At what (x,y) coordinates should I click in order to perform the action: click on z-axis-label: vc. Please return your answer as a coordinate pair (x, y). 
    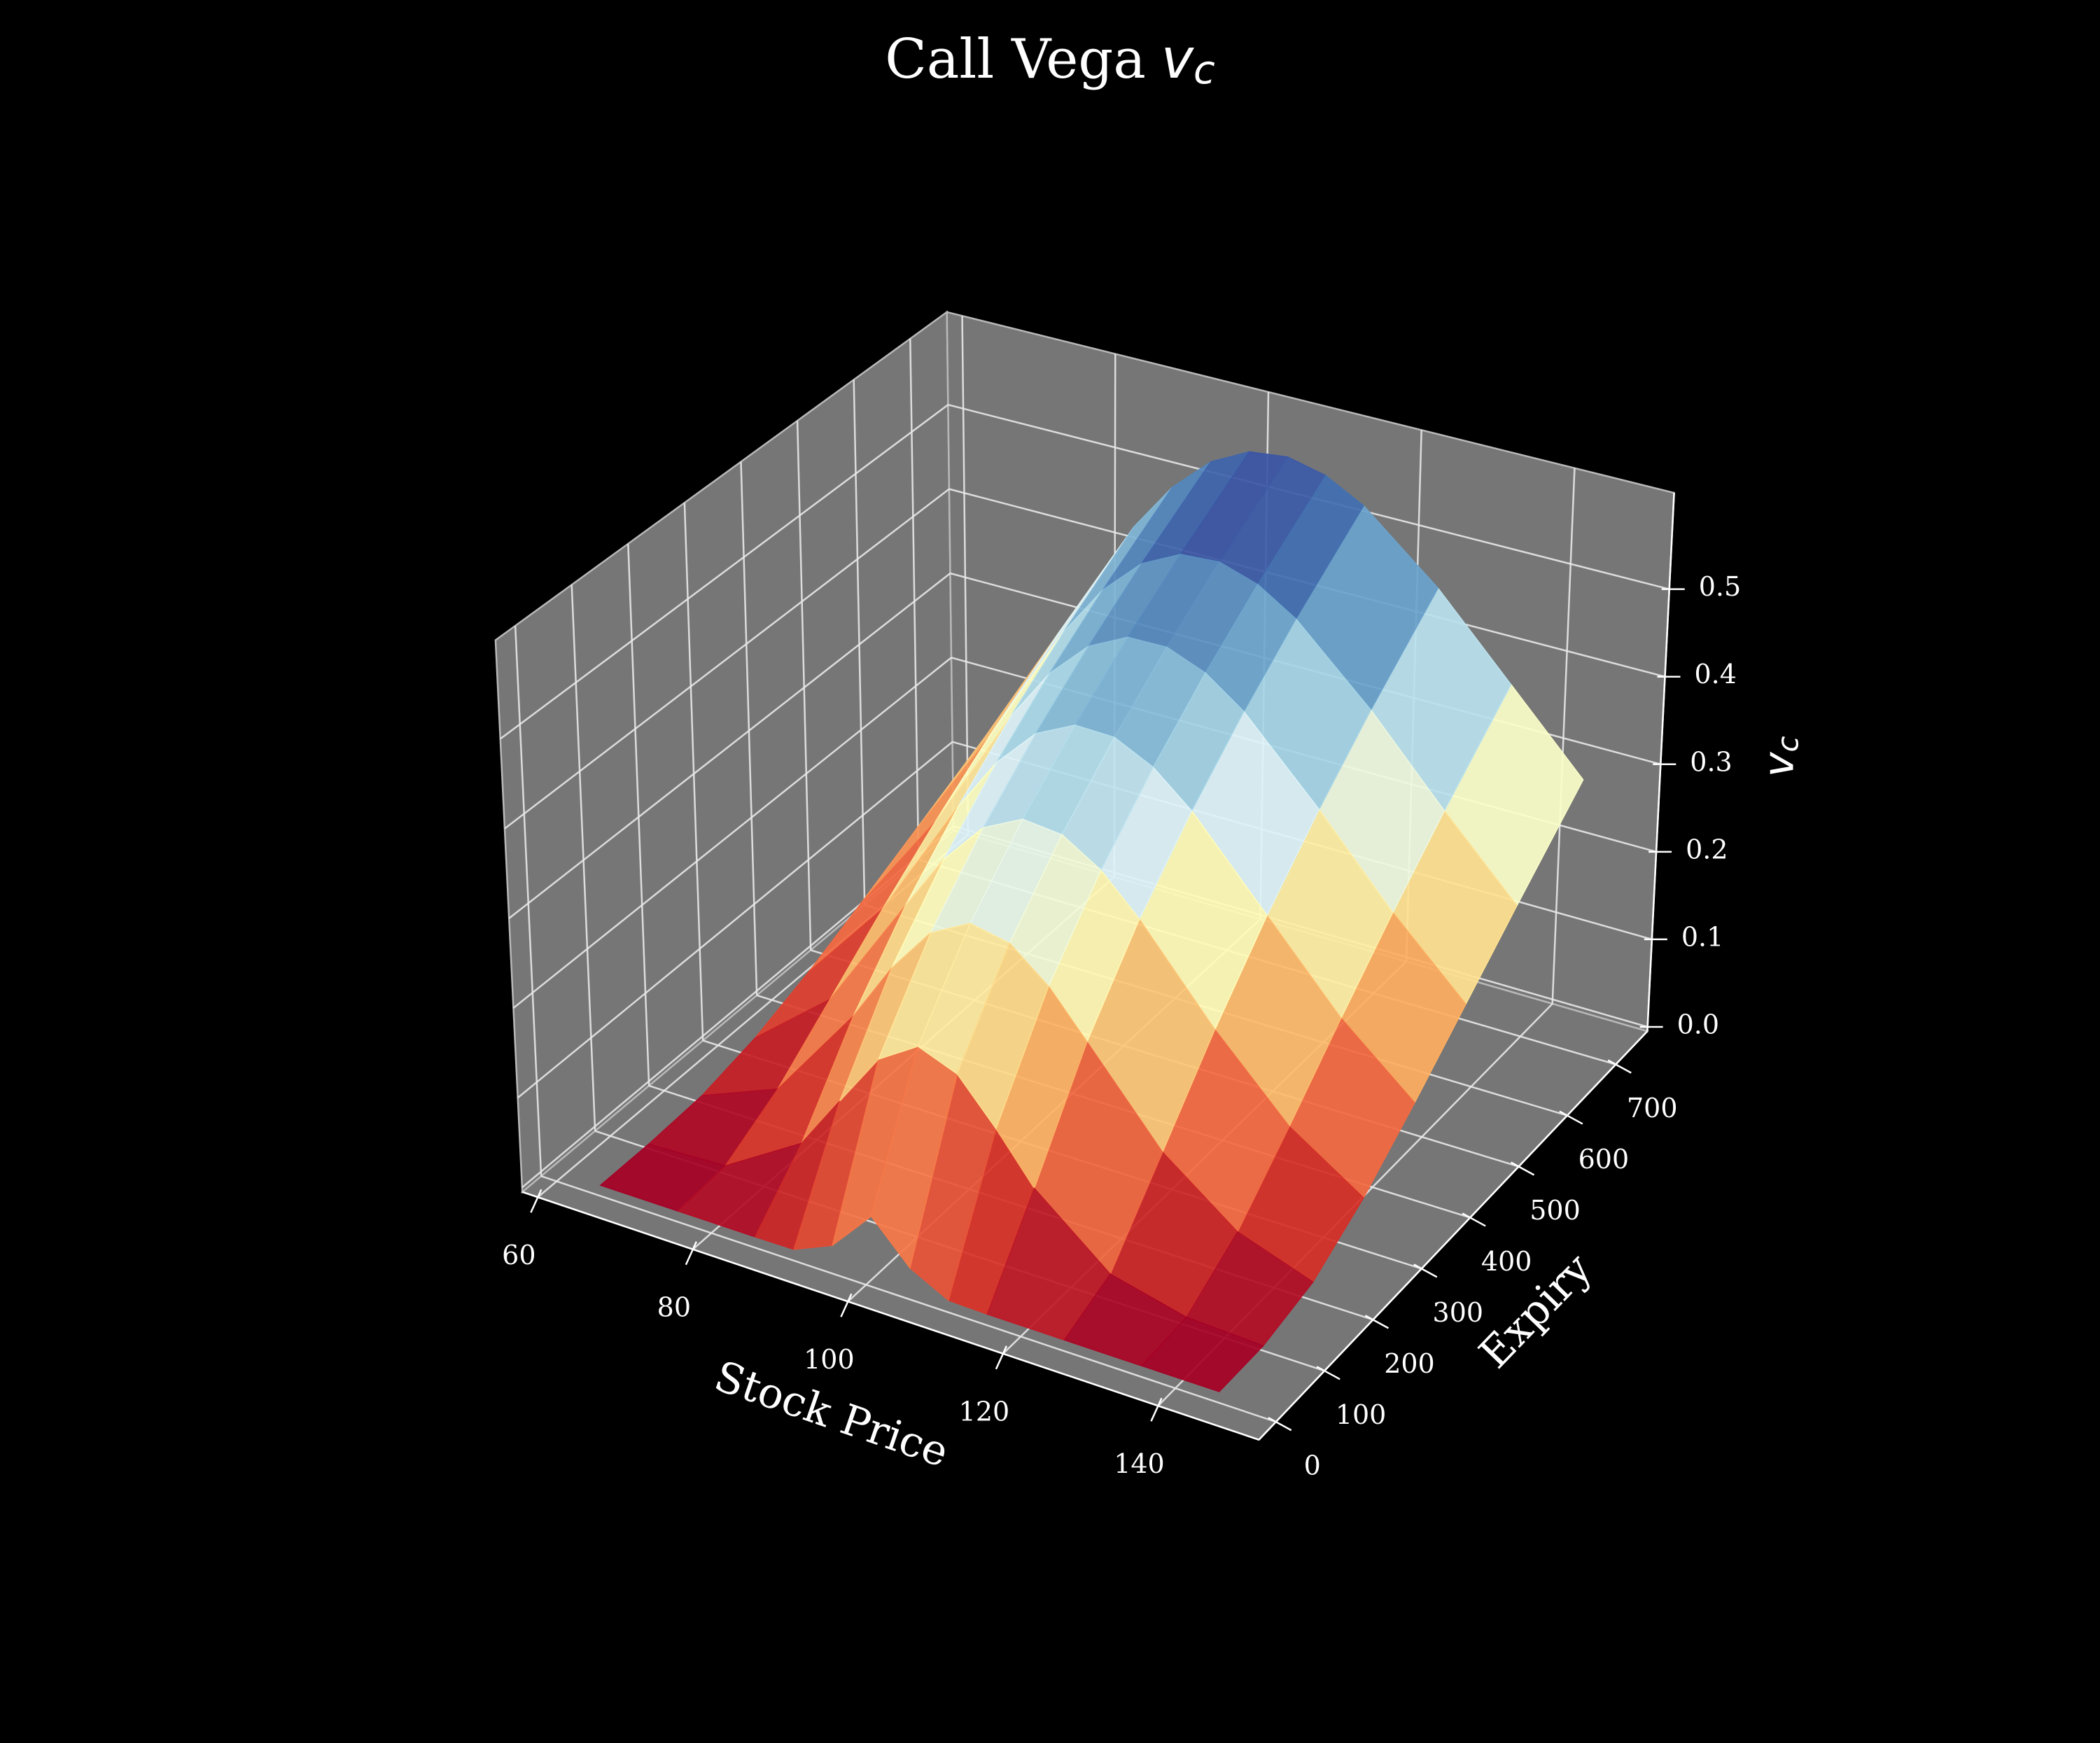
    Looking at the image, I should click on (1779, 756).